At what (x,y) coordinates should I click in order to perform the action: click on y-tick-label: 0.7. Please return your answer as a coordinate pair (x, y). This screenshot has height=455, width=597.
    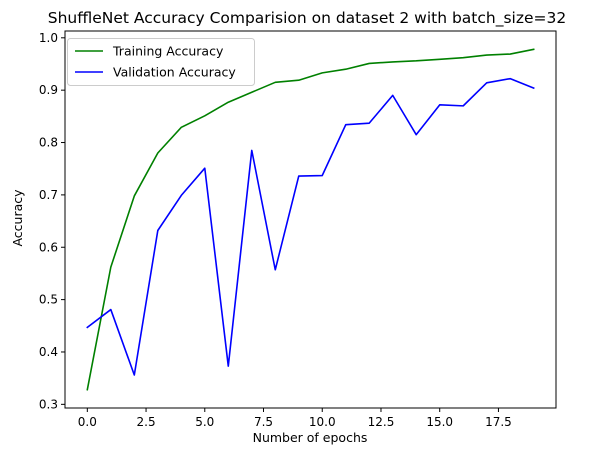
    Looking at the image, I should click on (48, 195).